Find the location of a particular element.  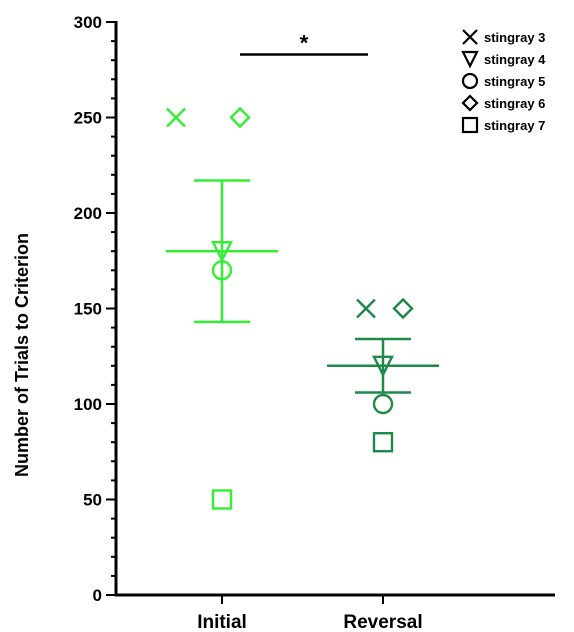

legend-label: stingray 3 is located at coordinates (514, 37).